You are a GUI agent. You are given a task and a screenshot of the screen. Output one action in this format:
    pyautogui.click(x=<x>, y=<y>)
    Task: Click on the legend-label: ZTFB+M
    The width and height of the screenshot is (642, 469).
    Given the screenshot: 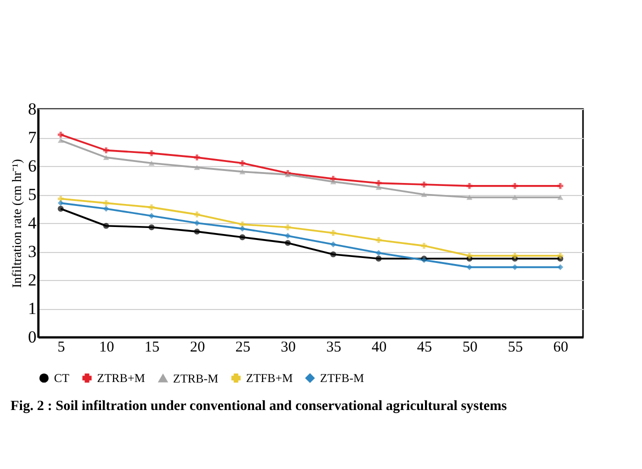 What is the action you would take?
    pyautogui.click(x=270, y=378)
    